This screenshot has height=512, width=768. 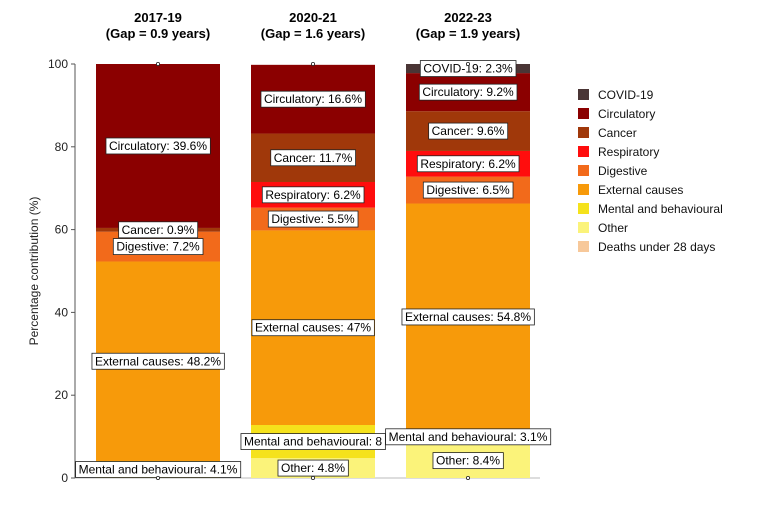 I want to click on data-label-text: Mental and behavioural: 4.1%, so click(x=158, y=470).